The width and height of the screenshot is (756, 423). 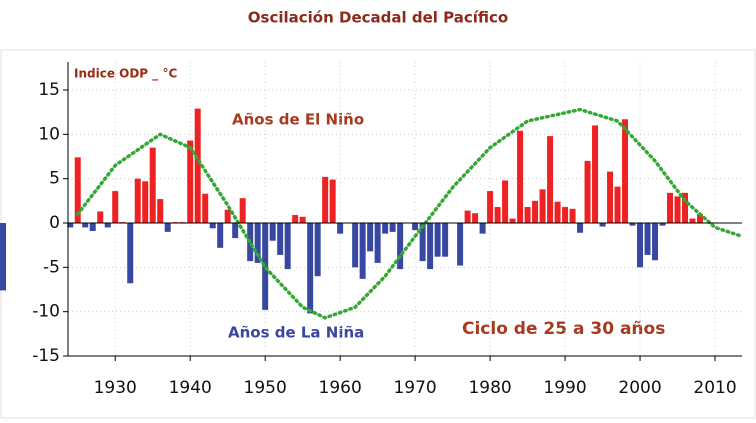 I want to click on x-tick-label: 1990, so click(x=564, y=388).